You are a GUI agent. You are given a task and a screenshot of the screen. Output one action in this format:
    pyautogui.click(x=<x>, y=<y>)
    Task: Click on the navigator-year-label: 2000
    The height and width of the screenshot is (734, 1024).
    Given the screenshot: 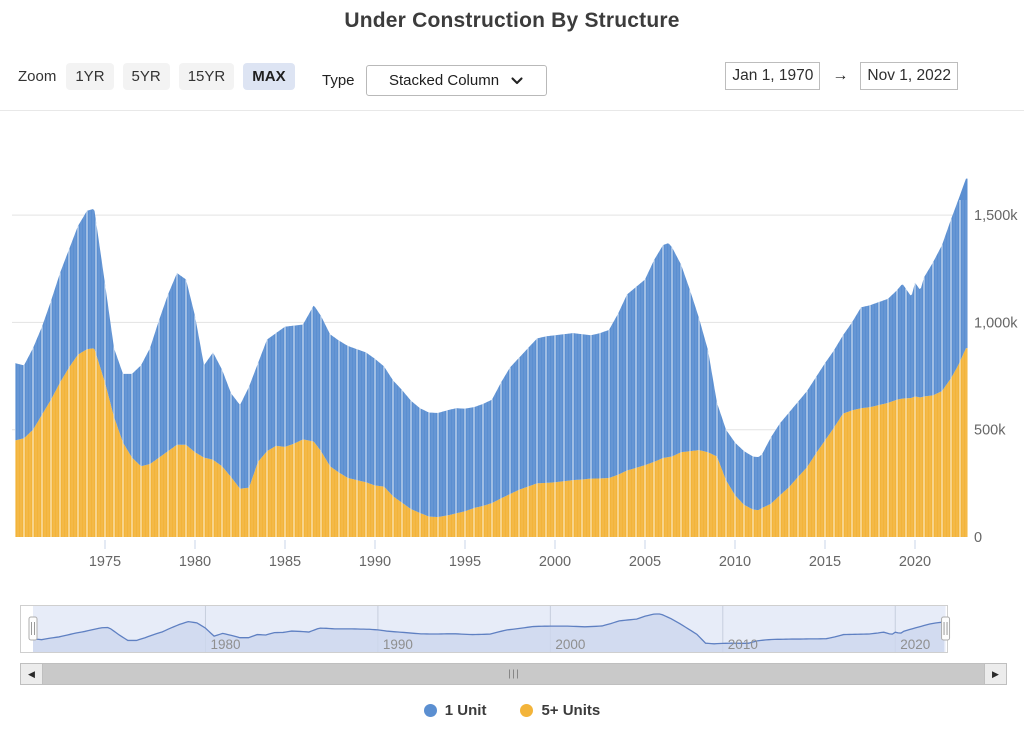 What is the action you would take?
    pyautogui.click(x=570, y=644)
    